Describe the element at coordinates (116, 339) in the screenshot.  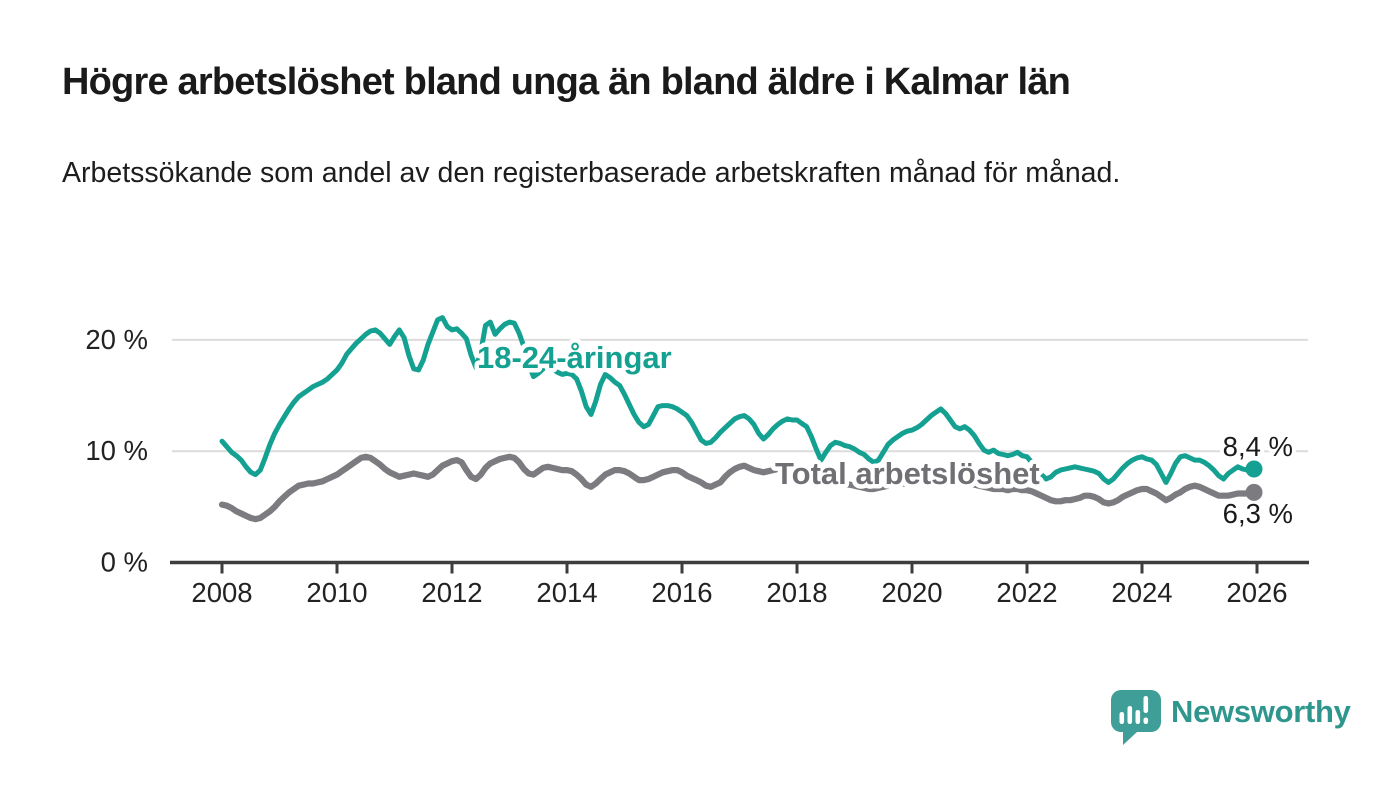
I see `y-axis-label-20: 20 %` at that location.